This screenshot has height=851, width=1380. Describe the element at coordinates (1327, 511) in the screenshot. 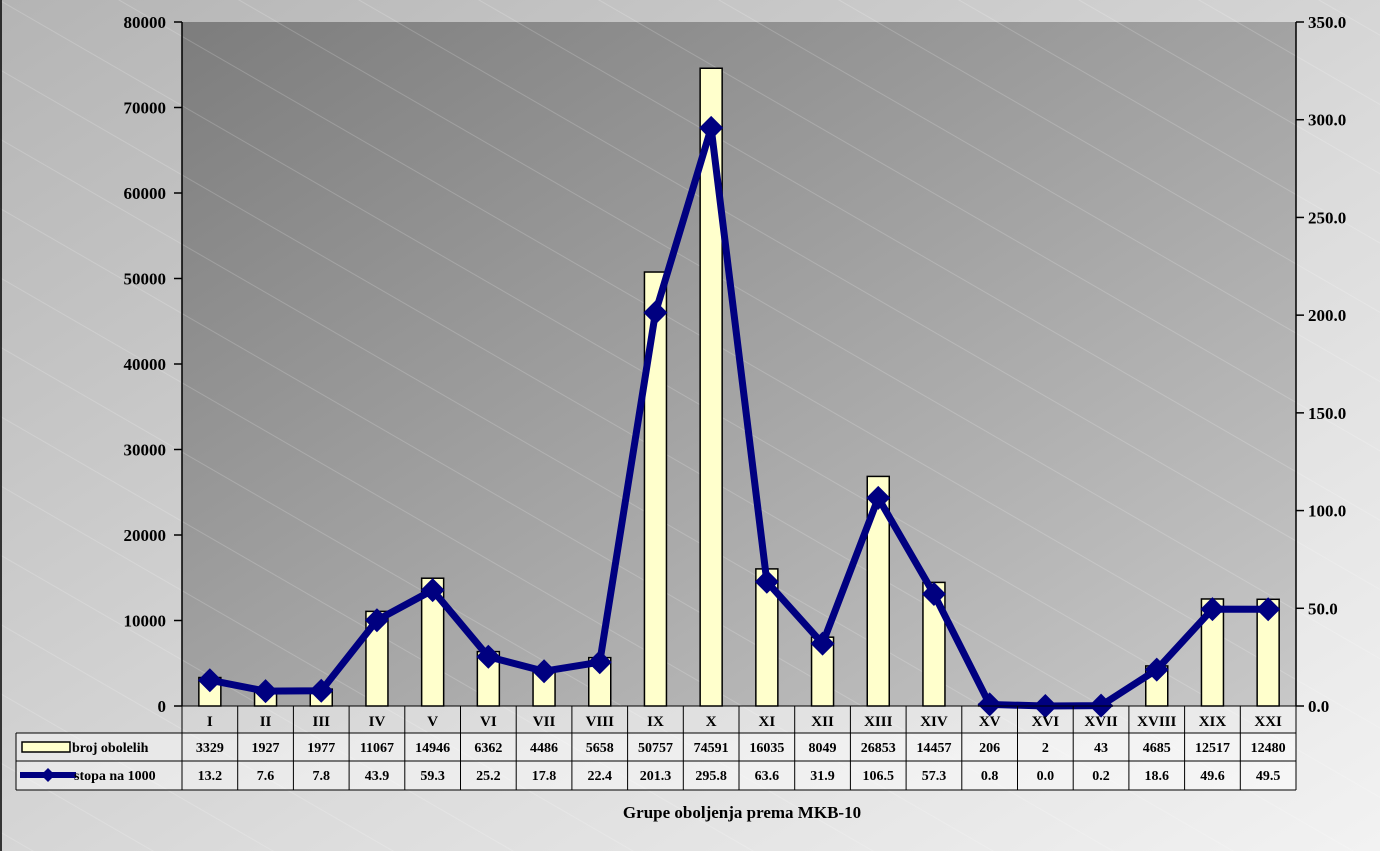

I see `y-tick-label-right: 100.0` at that location.